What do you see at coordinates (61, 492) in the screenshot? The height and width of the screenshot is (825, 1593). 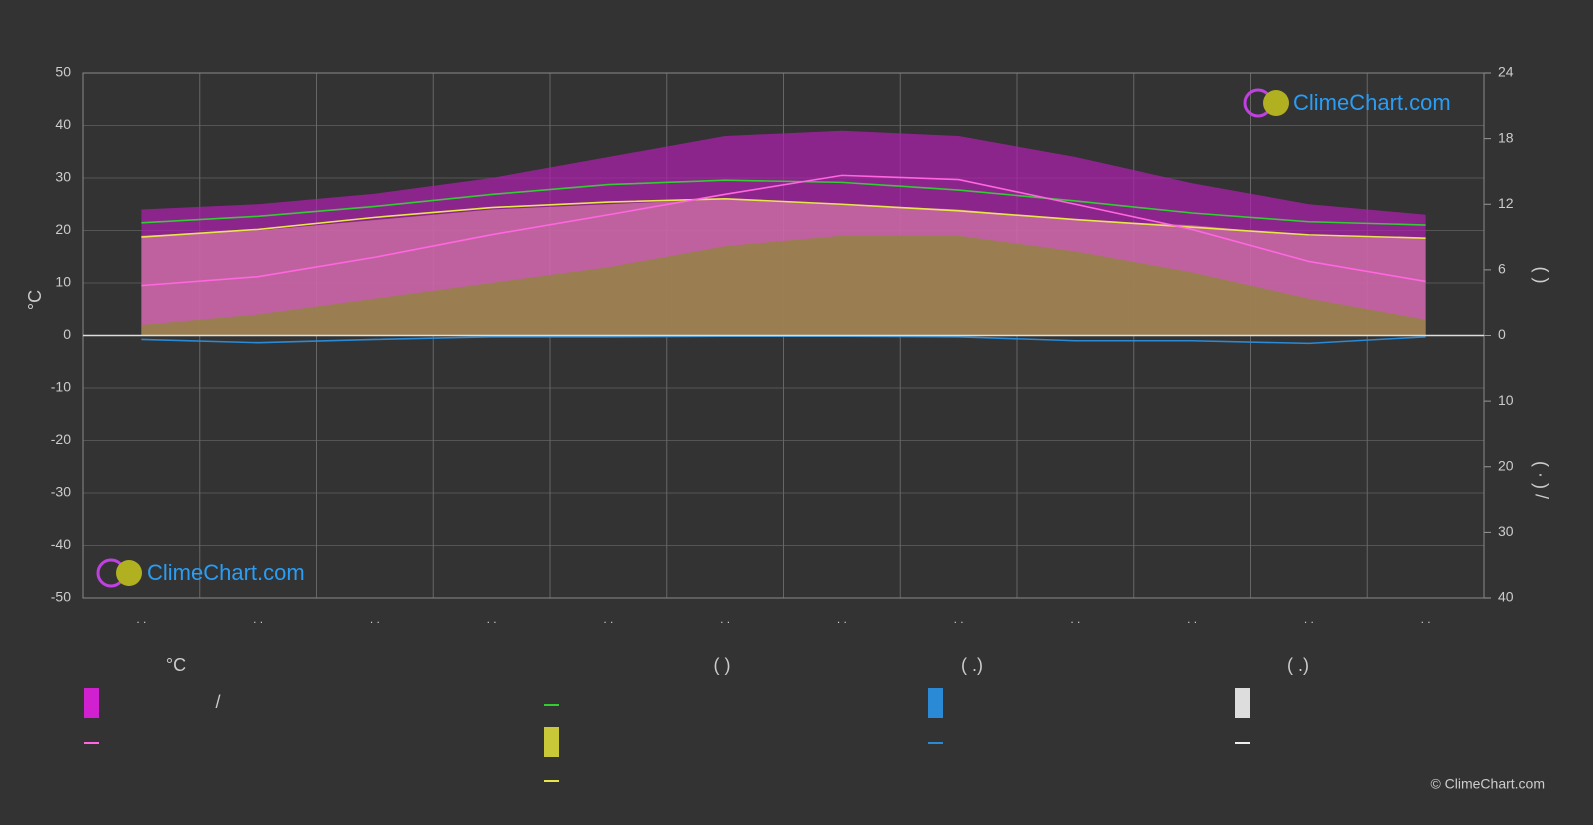 I see `y-tick-label: -30` at bounding box center [61, 492].